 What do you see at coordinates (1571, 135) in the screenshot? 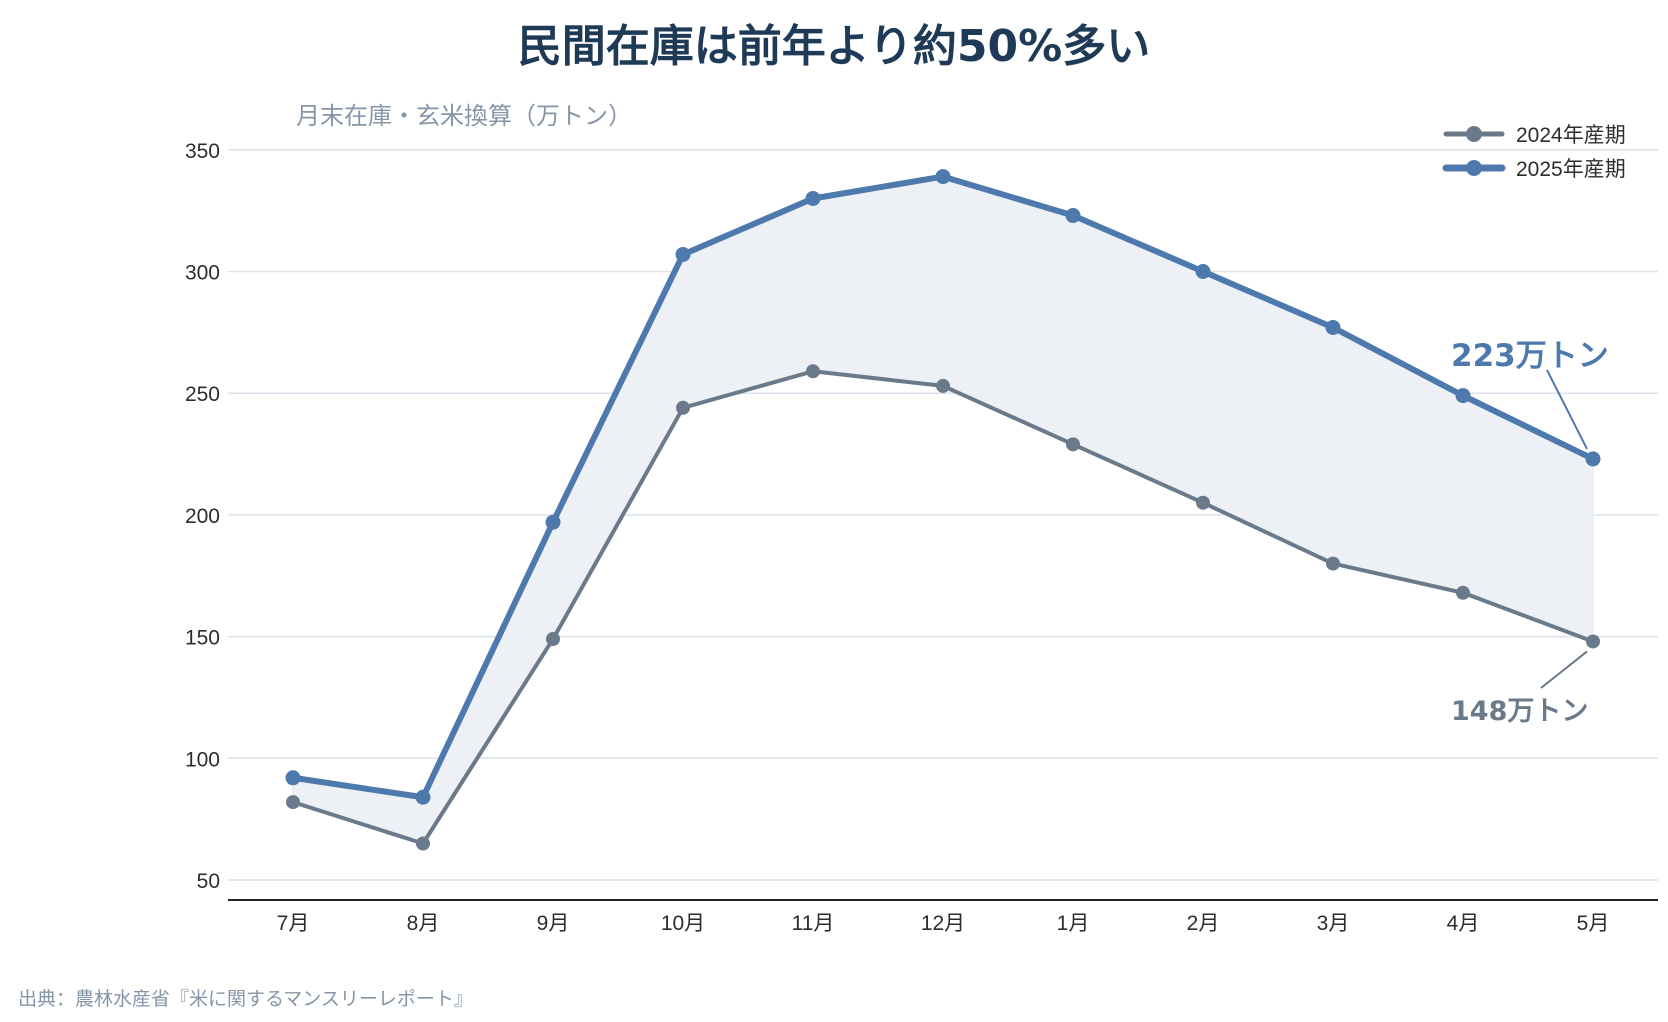
I see `legend-label: 2024年産期` at bounding box center [1571, 135].